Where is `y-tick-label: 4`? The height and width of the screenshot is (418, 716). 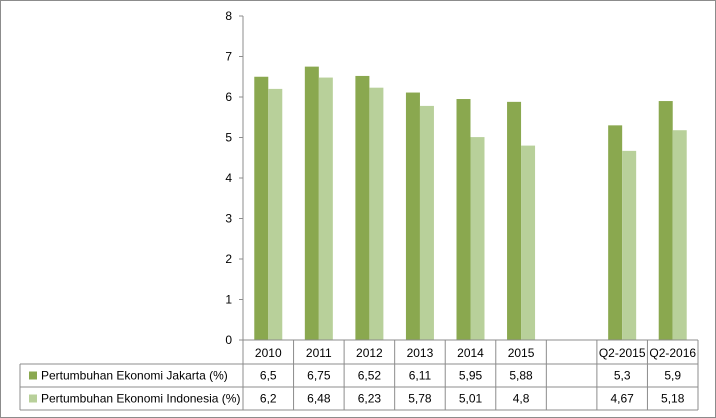 y-tick-label: 4 is located at coordinates (228, 178).